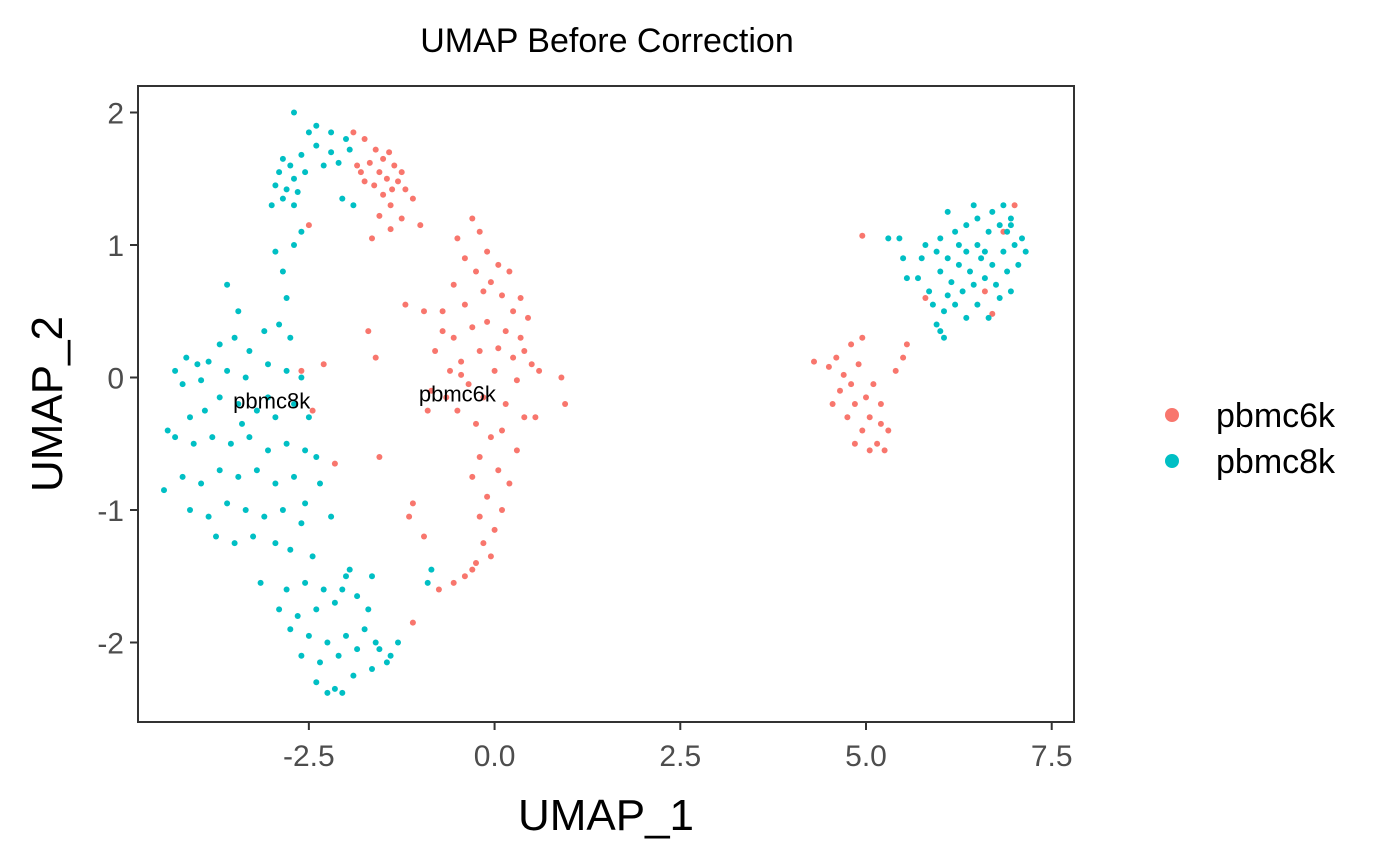 The height and width of the screenshot is (865, 1400). What do you see at coordinates (110, 511) in the screenshot?
I see `y-tick-label: -1` at bounding box center [110, 511].